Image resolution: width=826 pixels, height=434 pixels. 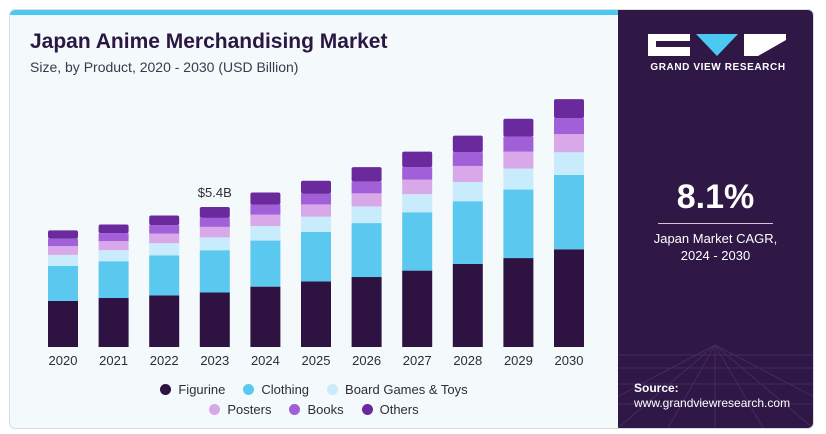 What do you see at coordinates (113, 246) in the screenshot?
I see `bar-segment-posters-2021` at bounding box center [113, 246].